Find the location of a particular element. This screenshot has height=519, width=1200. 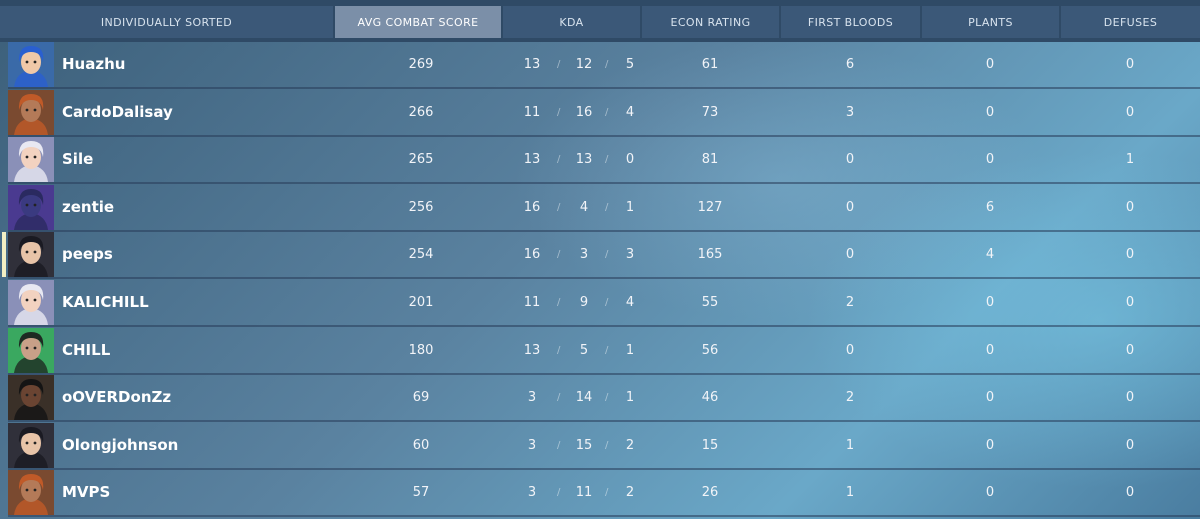

player-row: Huazhu 269 13 / 12 / 5 61 6 0 0 is located at coordinates (604, 65).